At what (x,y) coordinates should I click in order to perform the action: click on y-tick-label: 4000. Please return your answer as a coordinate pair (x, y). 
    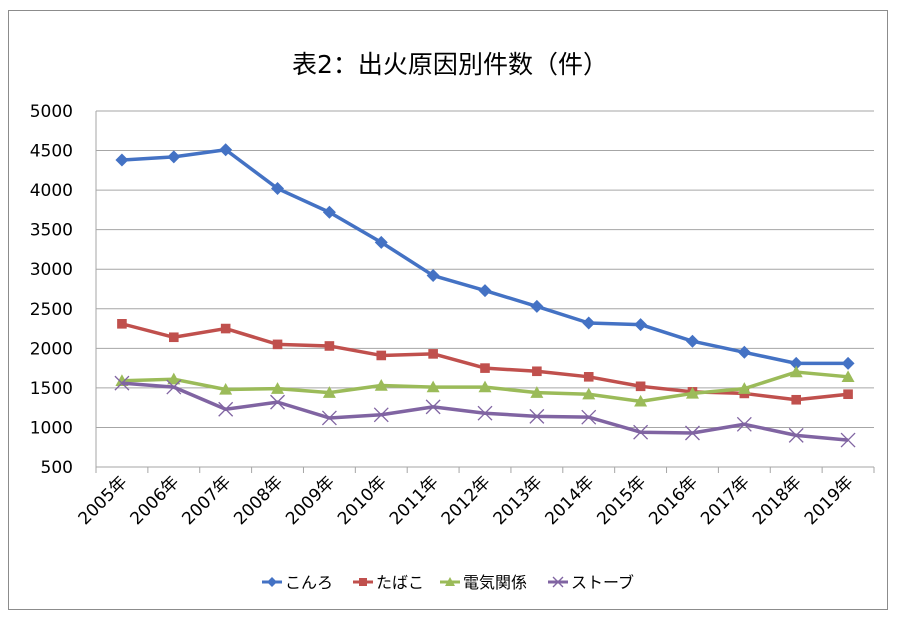
    Looking at the image, I should click on (51, 191).